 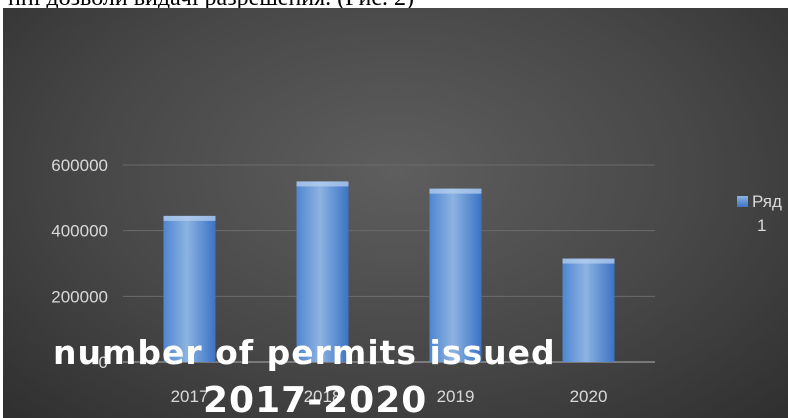 What do you see at coordinates (79, 296) in the screenshot?
I see `y-tick-label: 200000` at bounding box center [79, 296].